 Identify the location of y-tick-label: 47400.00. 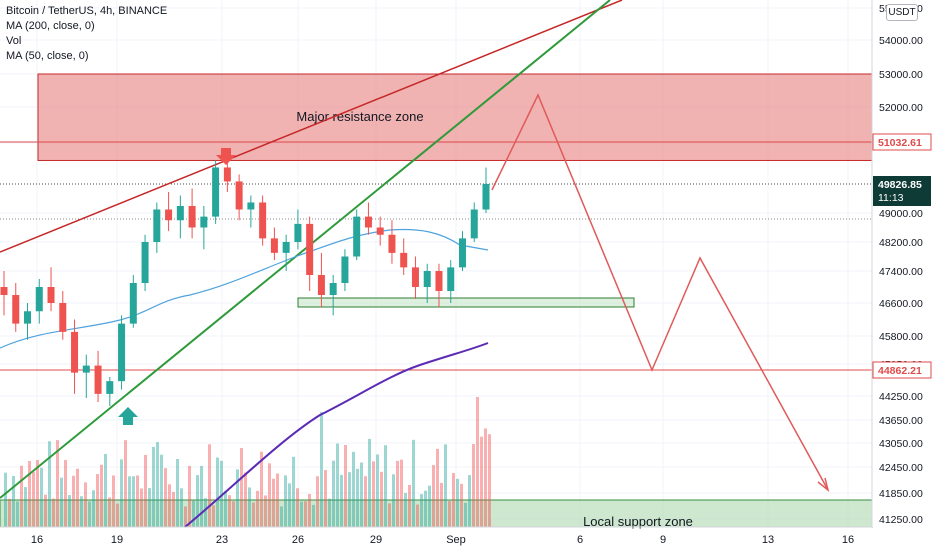
(901, 272).